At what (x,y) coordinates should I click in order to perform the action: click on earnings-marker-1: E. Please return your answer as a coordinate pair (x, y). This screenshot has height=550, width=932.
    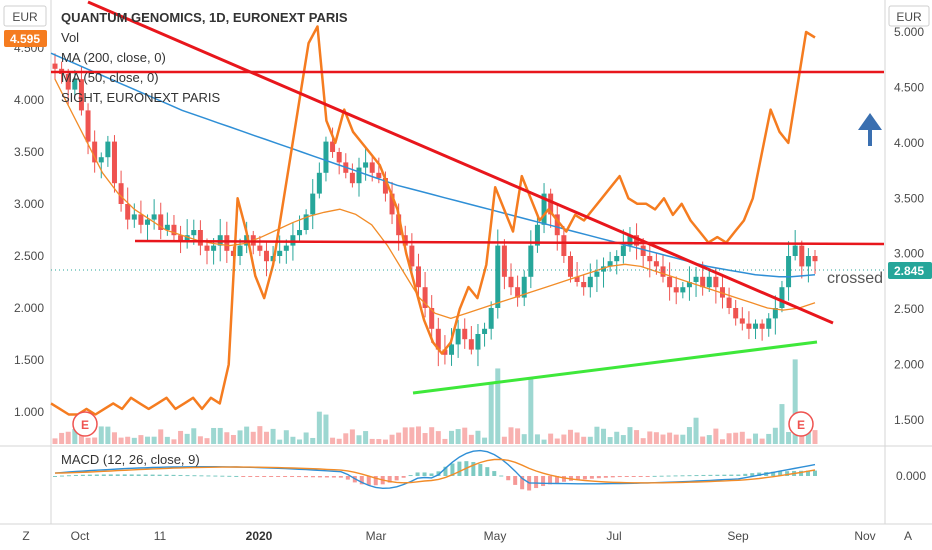
    Looking at the image, I should click on (85, 424).